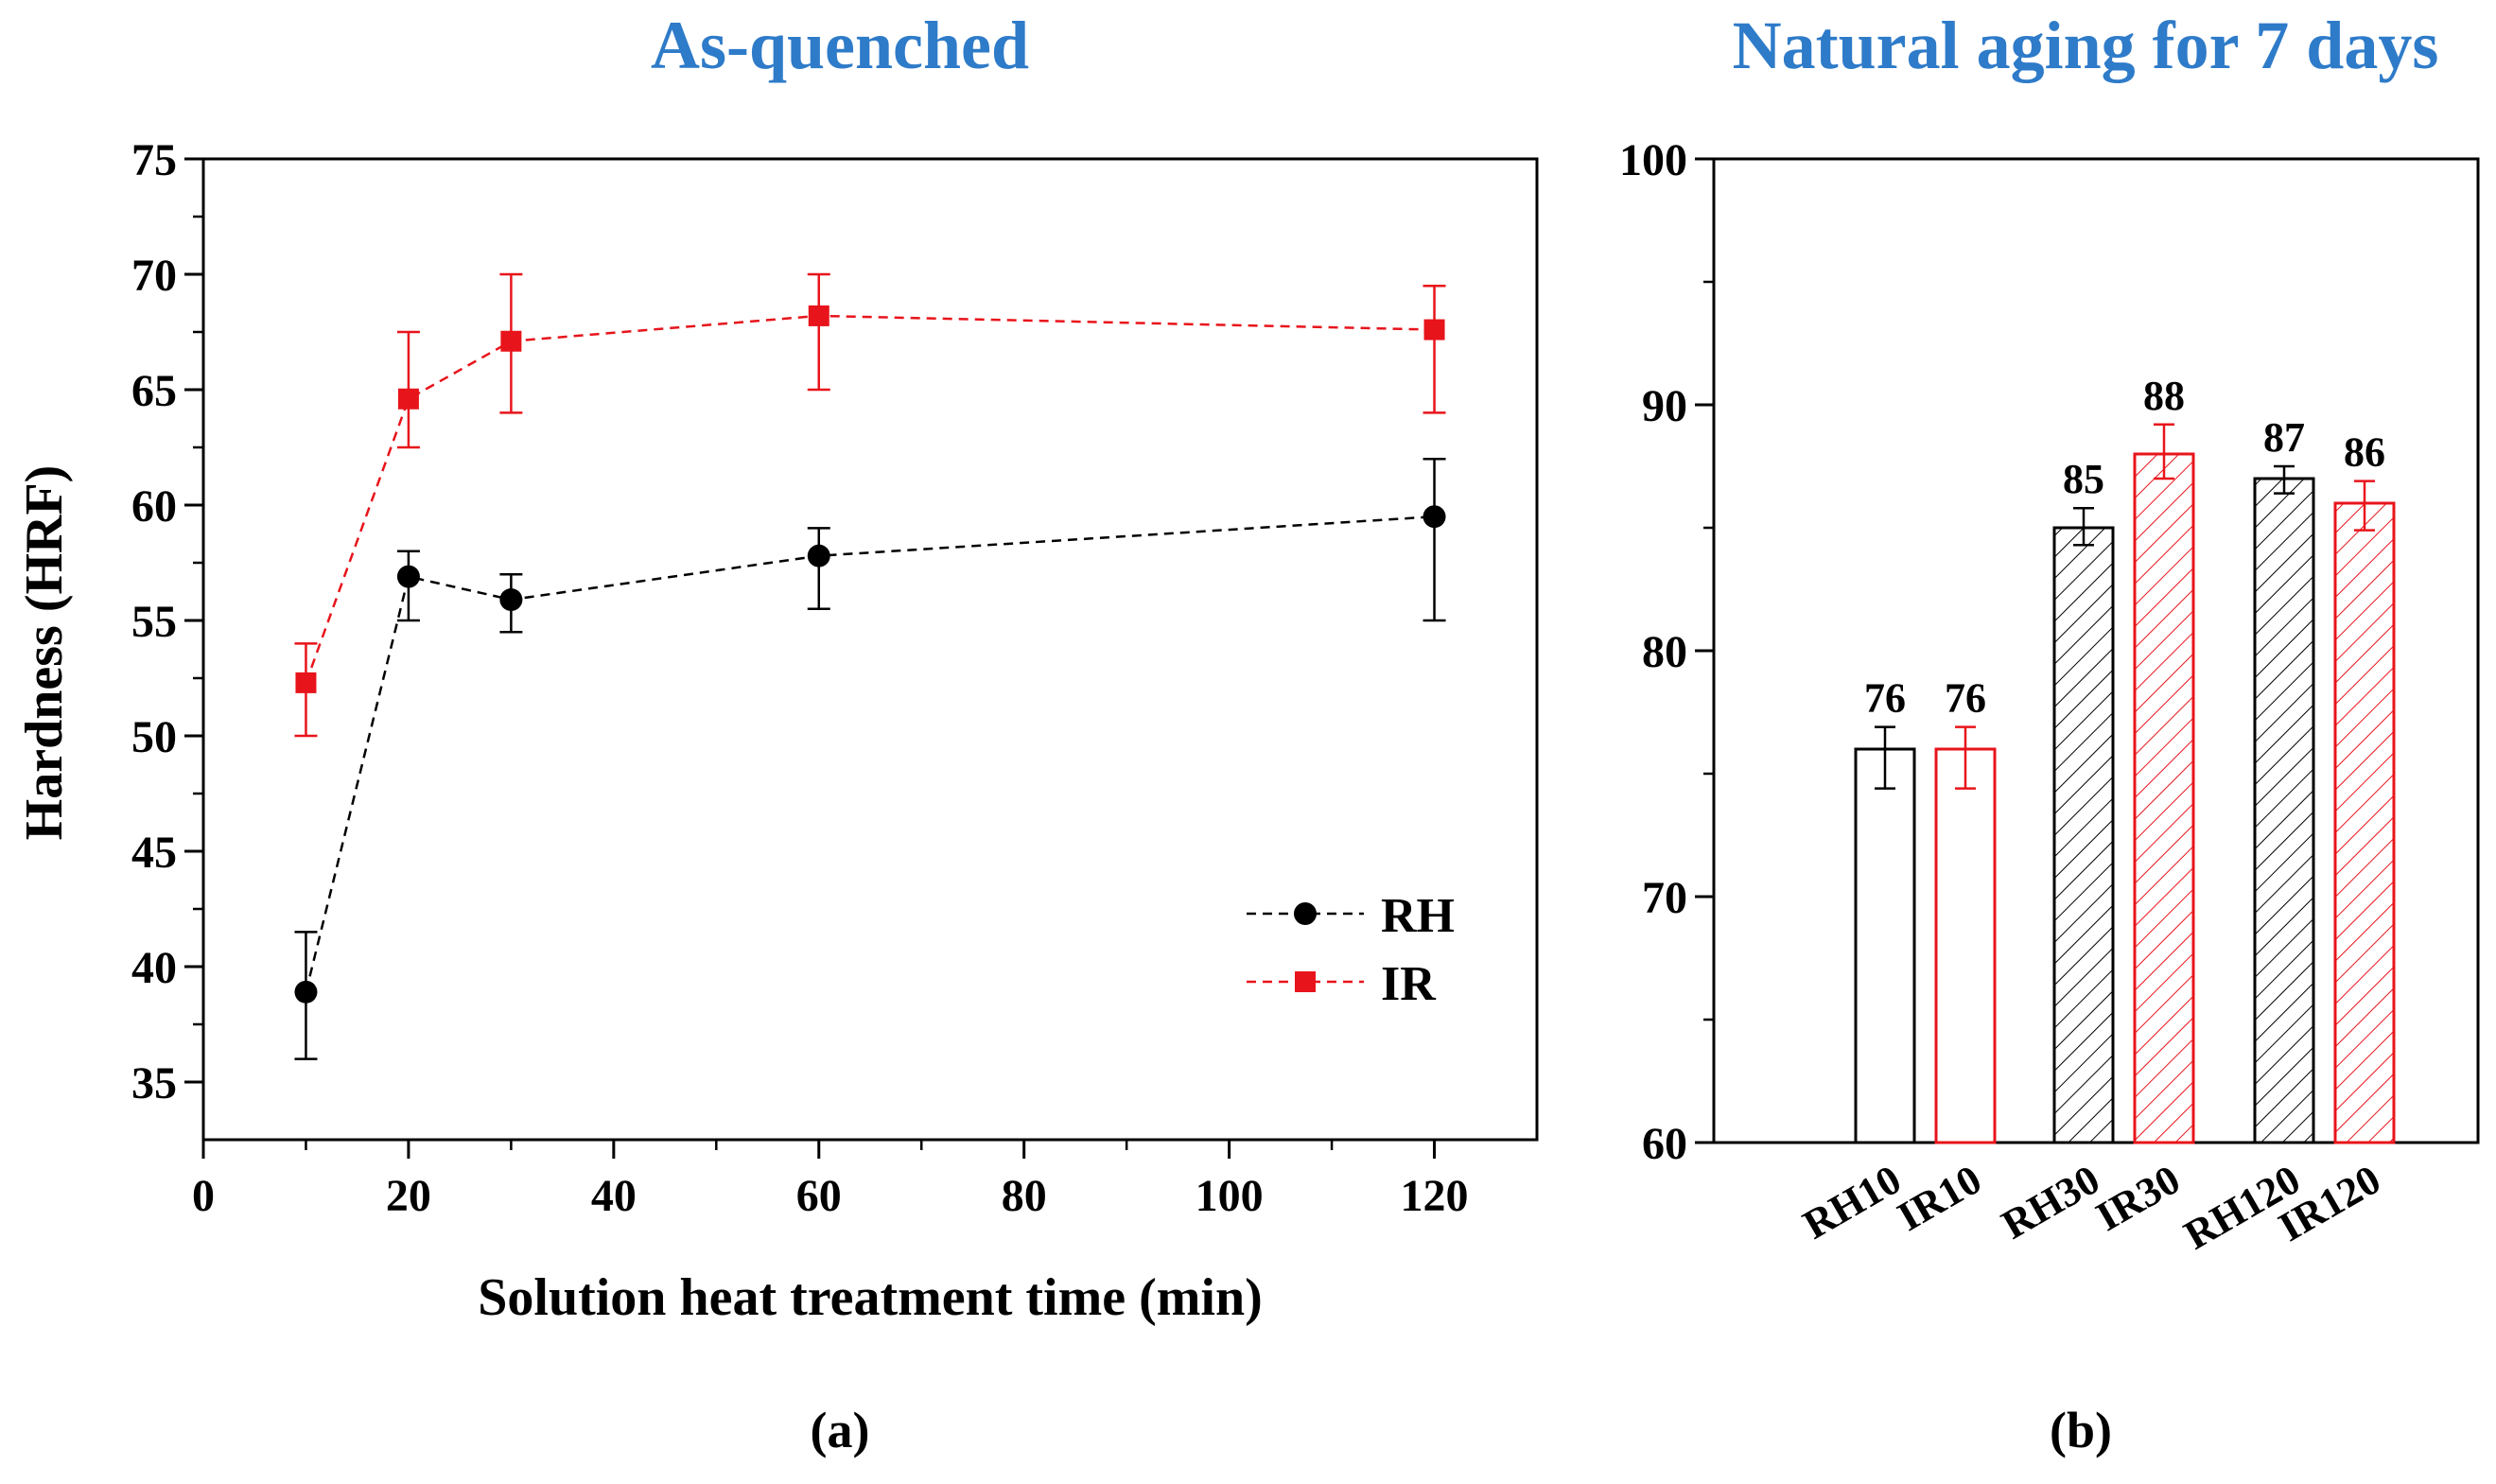 The width and height of the screenshot is (2496, 1484). I want to click on panel-b-y-axis: 60 70 80 90 100, so click(1667, 652).